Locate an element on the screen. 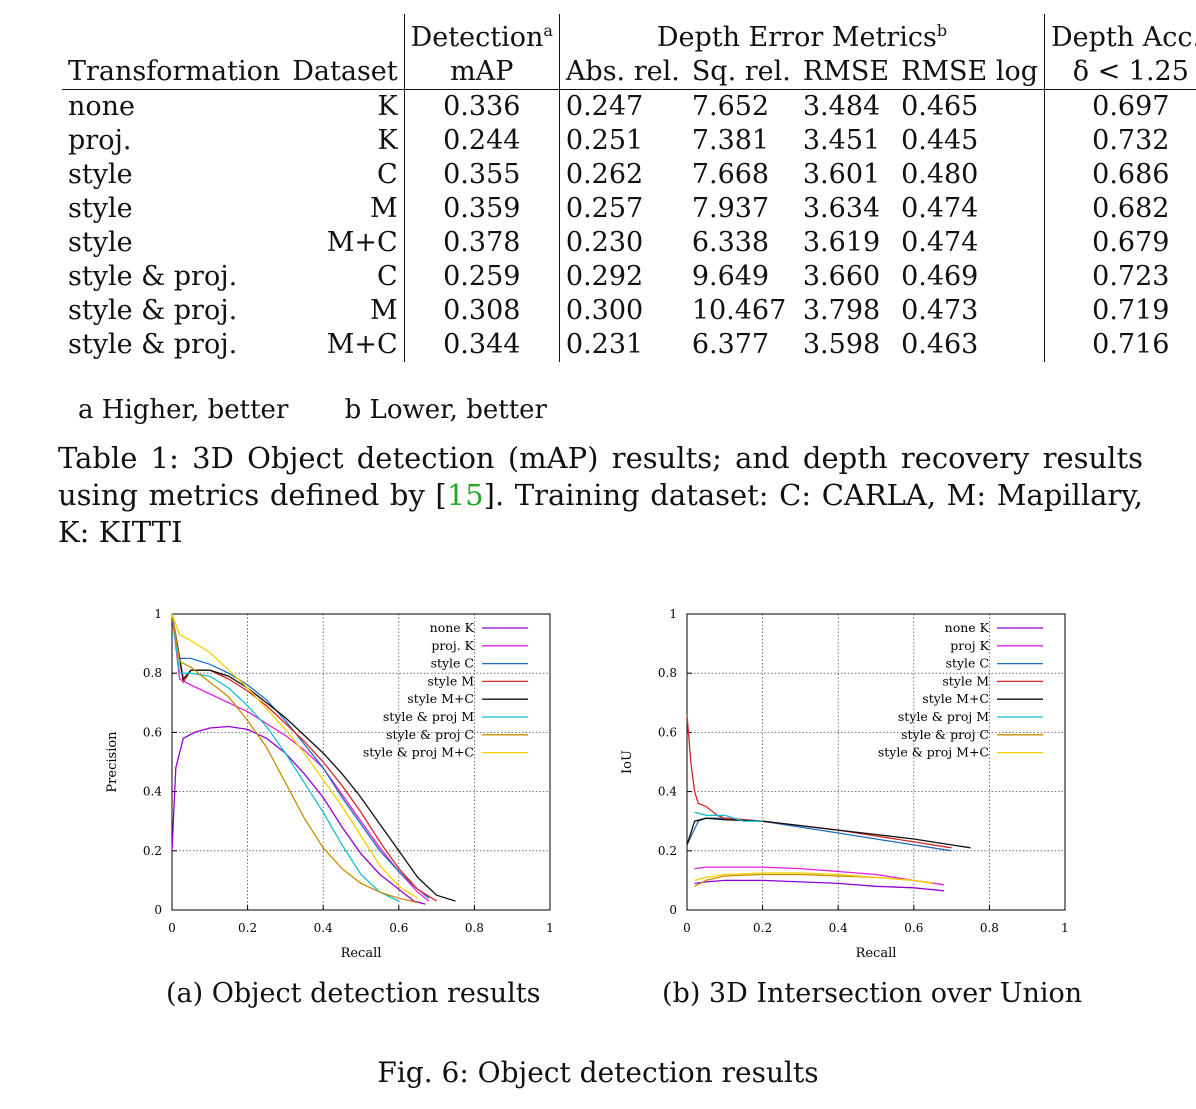 This screenshot has height=1109, width=1196. footnote-a: a Higher, better is located at coordinates (183, 410).